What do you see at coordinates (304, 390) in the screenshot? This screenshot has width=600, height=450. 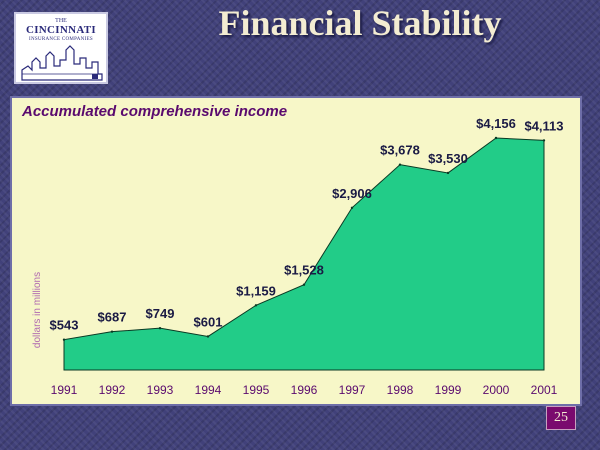 I see `x-tick-label: 1996` at bounding box center [304, 390].